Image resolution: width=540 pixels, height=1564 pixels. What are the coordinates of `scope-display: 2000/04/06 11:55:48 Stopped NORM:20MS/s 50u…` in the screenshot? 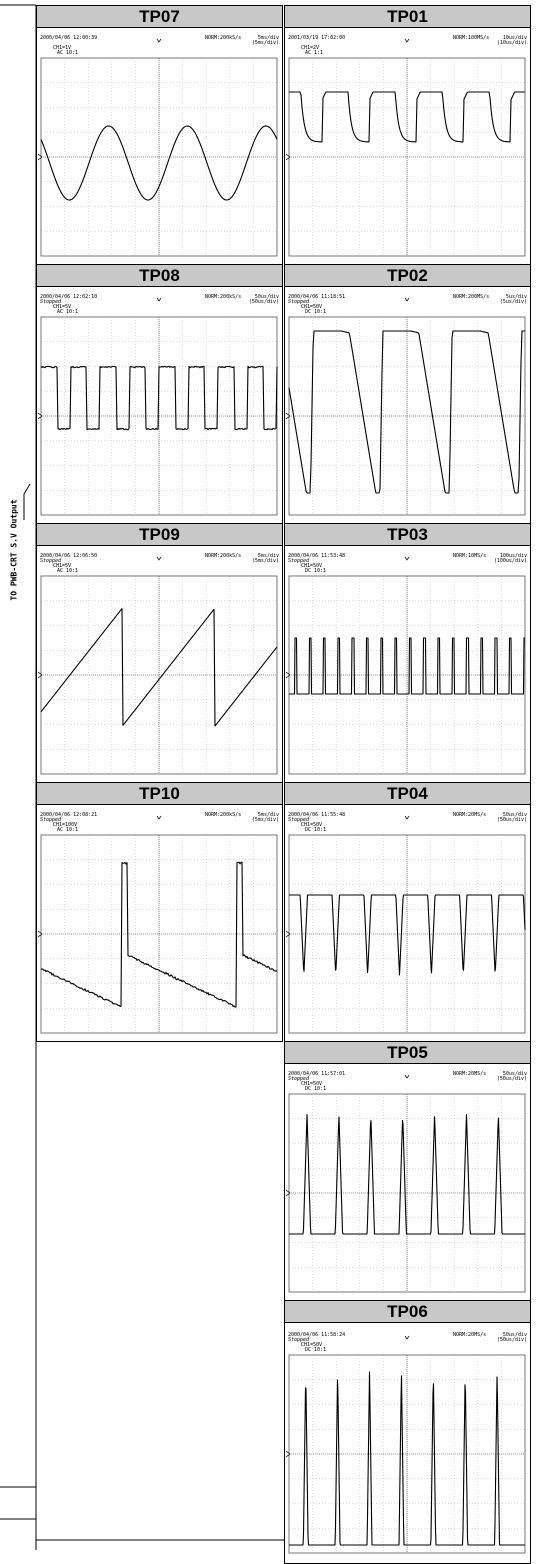 It's located at (407, 923).